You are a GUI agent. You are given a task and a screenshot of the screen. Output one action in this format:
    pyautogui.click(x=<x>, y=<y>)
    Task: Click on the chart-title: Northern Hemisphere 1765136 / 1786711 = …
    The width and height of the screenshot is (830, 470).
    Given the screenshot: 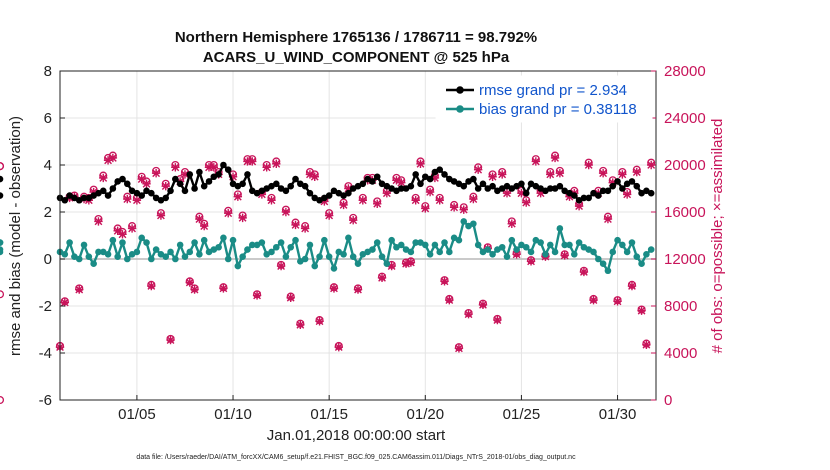 What is the action you would take?
    pyautogui.click(x=356, y=37)
    